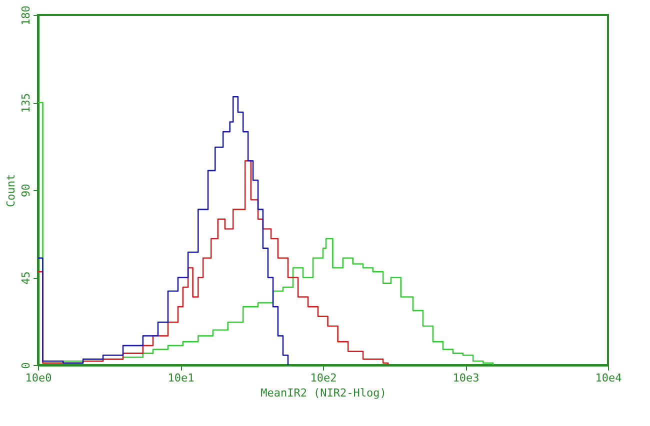 This screenshot has height=426, width=650. I want to click on y-tick-label: 90, so click(26, 191).